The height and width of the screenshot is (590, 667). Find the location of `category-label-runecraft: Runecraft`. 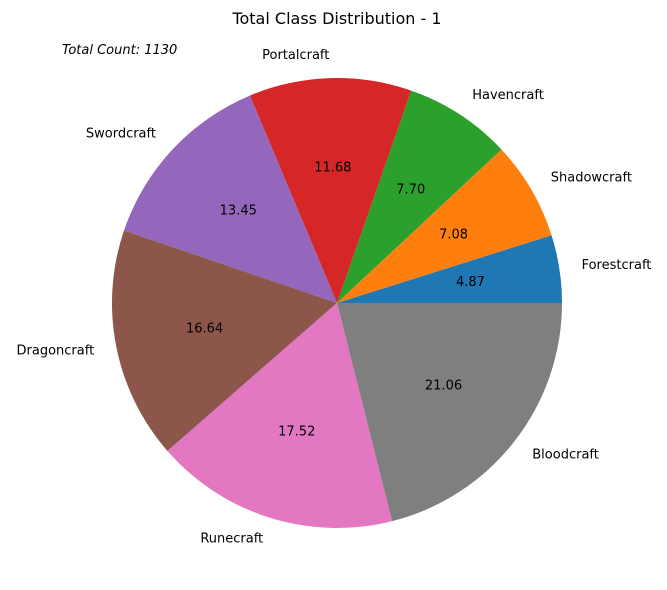

category-label-runecraft: Runecraft is located at coordinates (231, 539).